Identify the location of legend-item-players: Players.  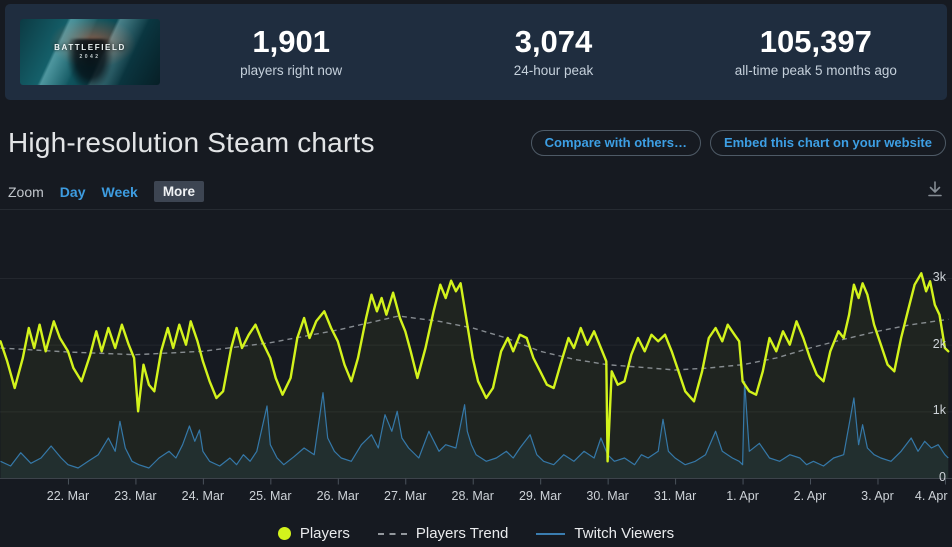
(313, 533).